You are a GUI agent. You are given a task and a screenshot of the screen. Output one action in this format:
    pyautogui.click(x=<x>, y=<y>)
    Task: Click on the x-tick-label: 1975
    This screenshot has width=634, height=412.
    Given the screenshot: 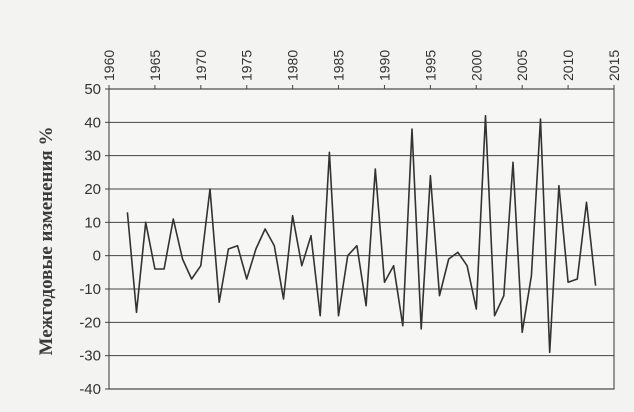 What is the action you would take?
    pyautogui.click(x=247, y=65)
    